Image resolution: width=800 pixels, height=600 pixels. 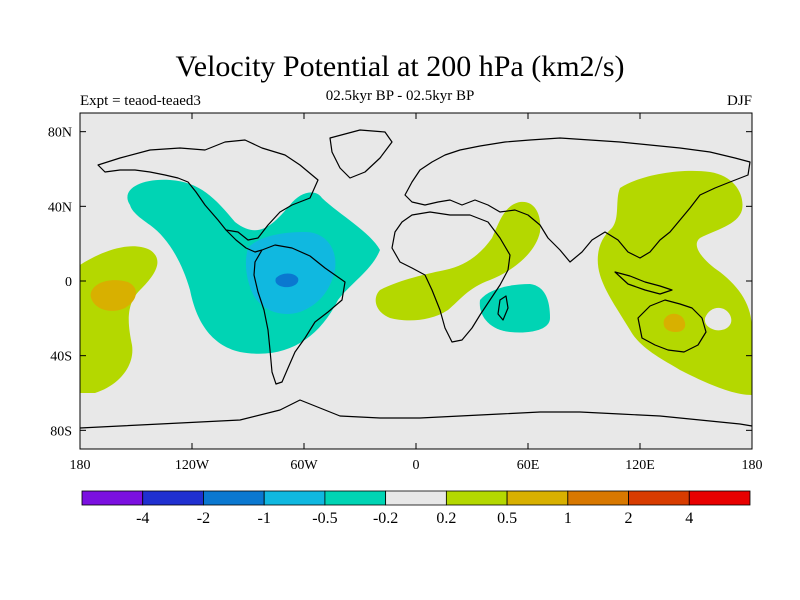 I want to click on lon-tick-label: 0, so click(x=416, y=465).